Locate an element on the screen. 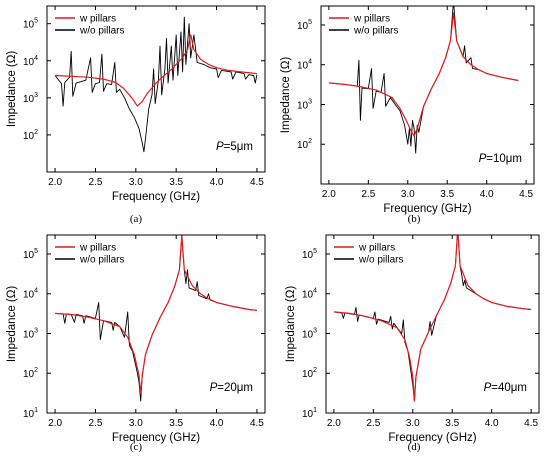  period-value: =10μm is located at coordinates (504, 159).